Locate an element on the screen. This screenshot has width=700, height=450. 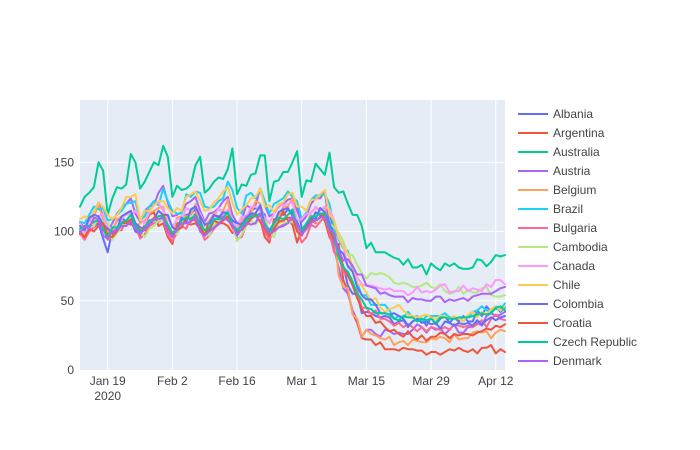
legend-item-belgium: Belgium is located at coordinates (557, 190).